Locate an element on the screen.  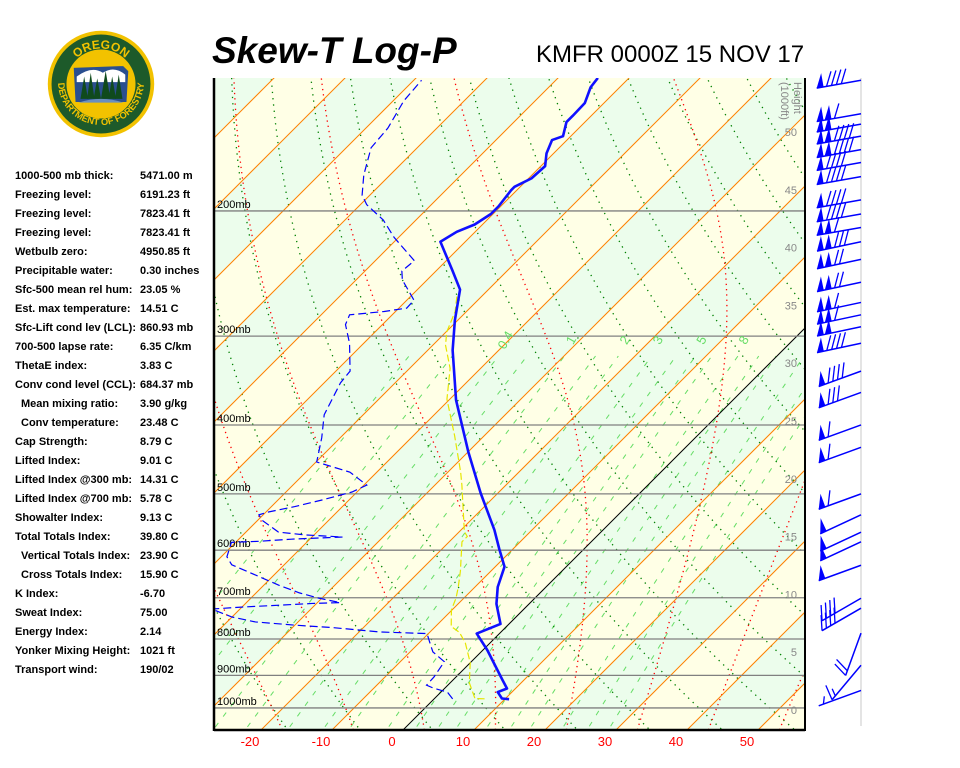
stat-value: 23.90 C is located at coordinates (159, 556).